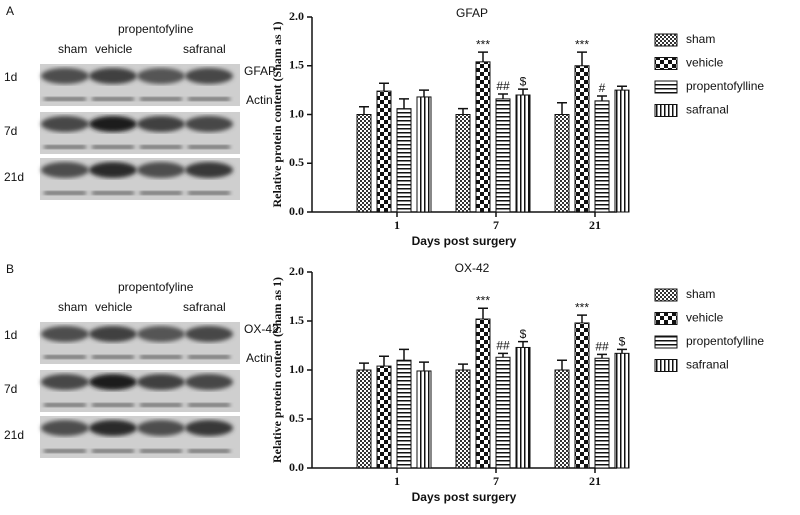 Image resolution: width=800 pixels, height=515 pixels. What do you see at coordinates (464, 241) in the screenshot?
I see `x-axis-label: Days post surgery` at bounding box center [464, 241].